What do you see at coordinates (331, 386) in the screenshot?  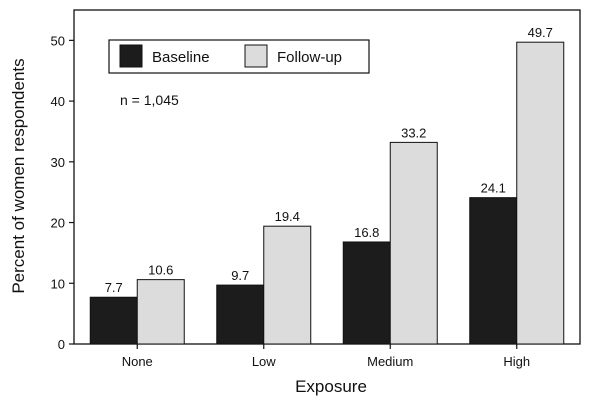 I see `x-axis-title: Exposure` at bounding box center [331, 386].